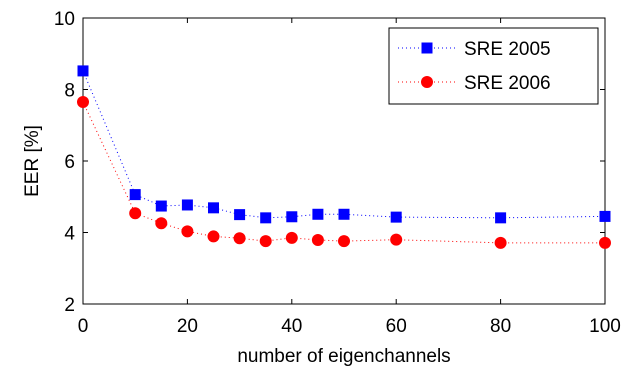 This screenshot has width=640, height=367. I want to click on legend-box, so click(493, 66).